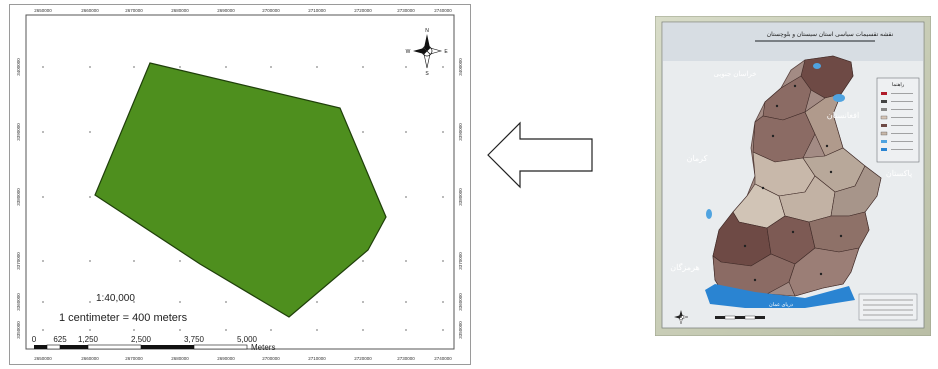  What do you see at coordinates (793, 183) in the screenshot?
I see `settlement-markers` at bounding box center [793, 183].